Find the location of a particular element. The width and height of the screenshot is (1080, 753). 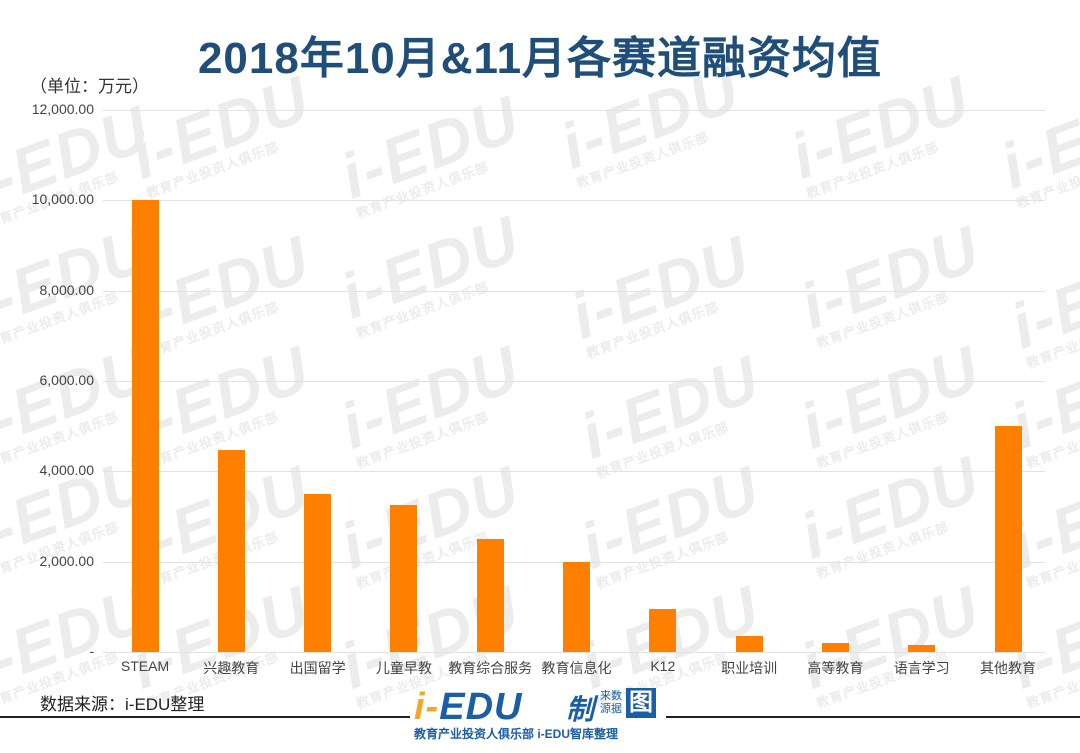

x-tick-label: 高等教育 is located at coordinates (835, 668).